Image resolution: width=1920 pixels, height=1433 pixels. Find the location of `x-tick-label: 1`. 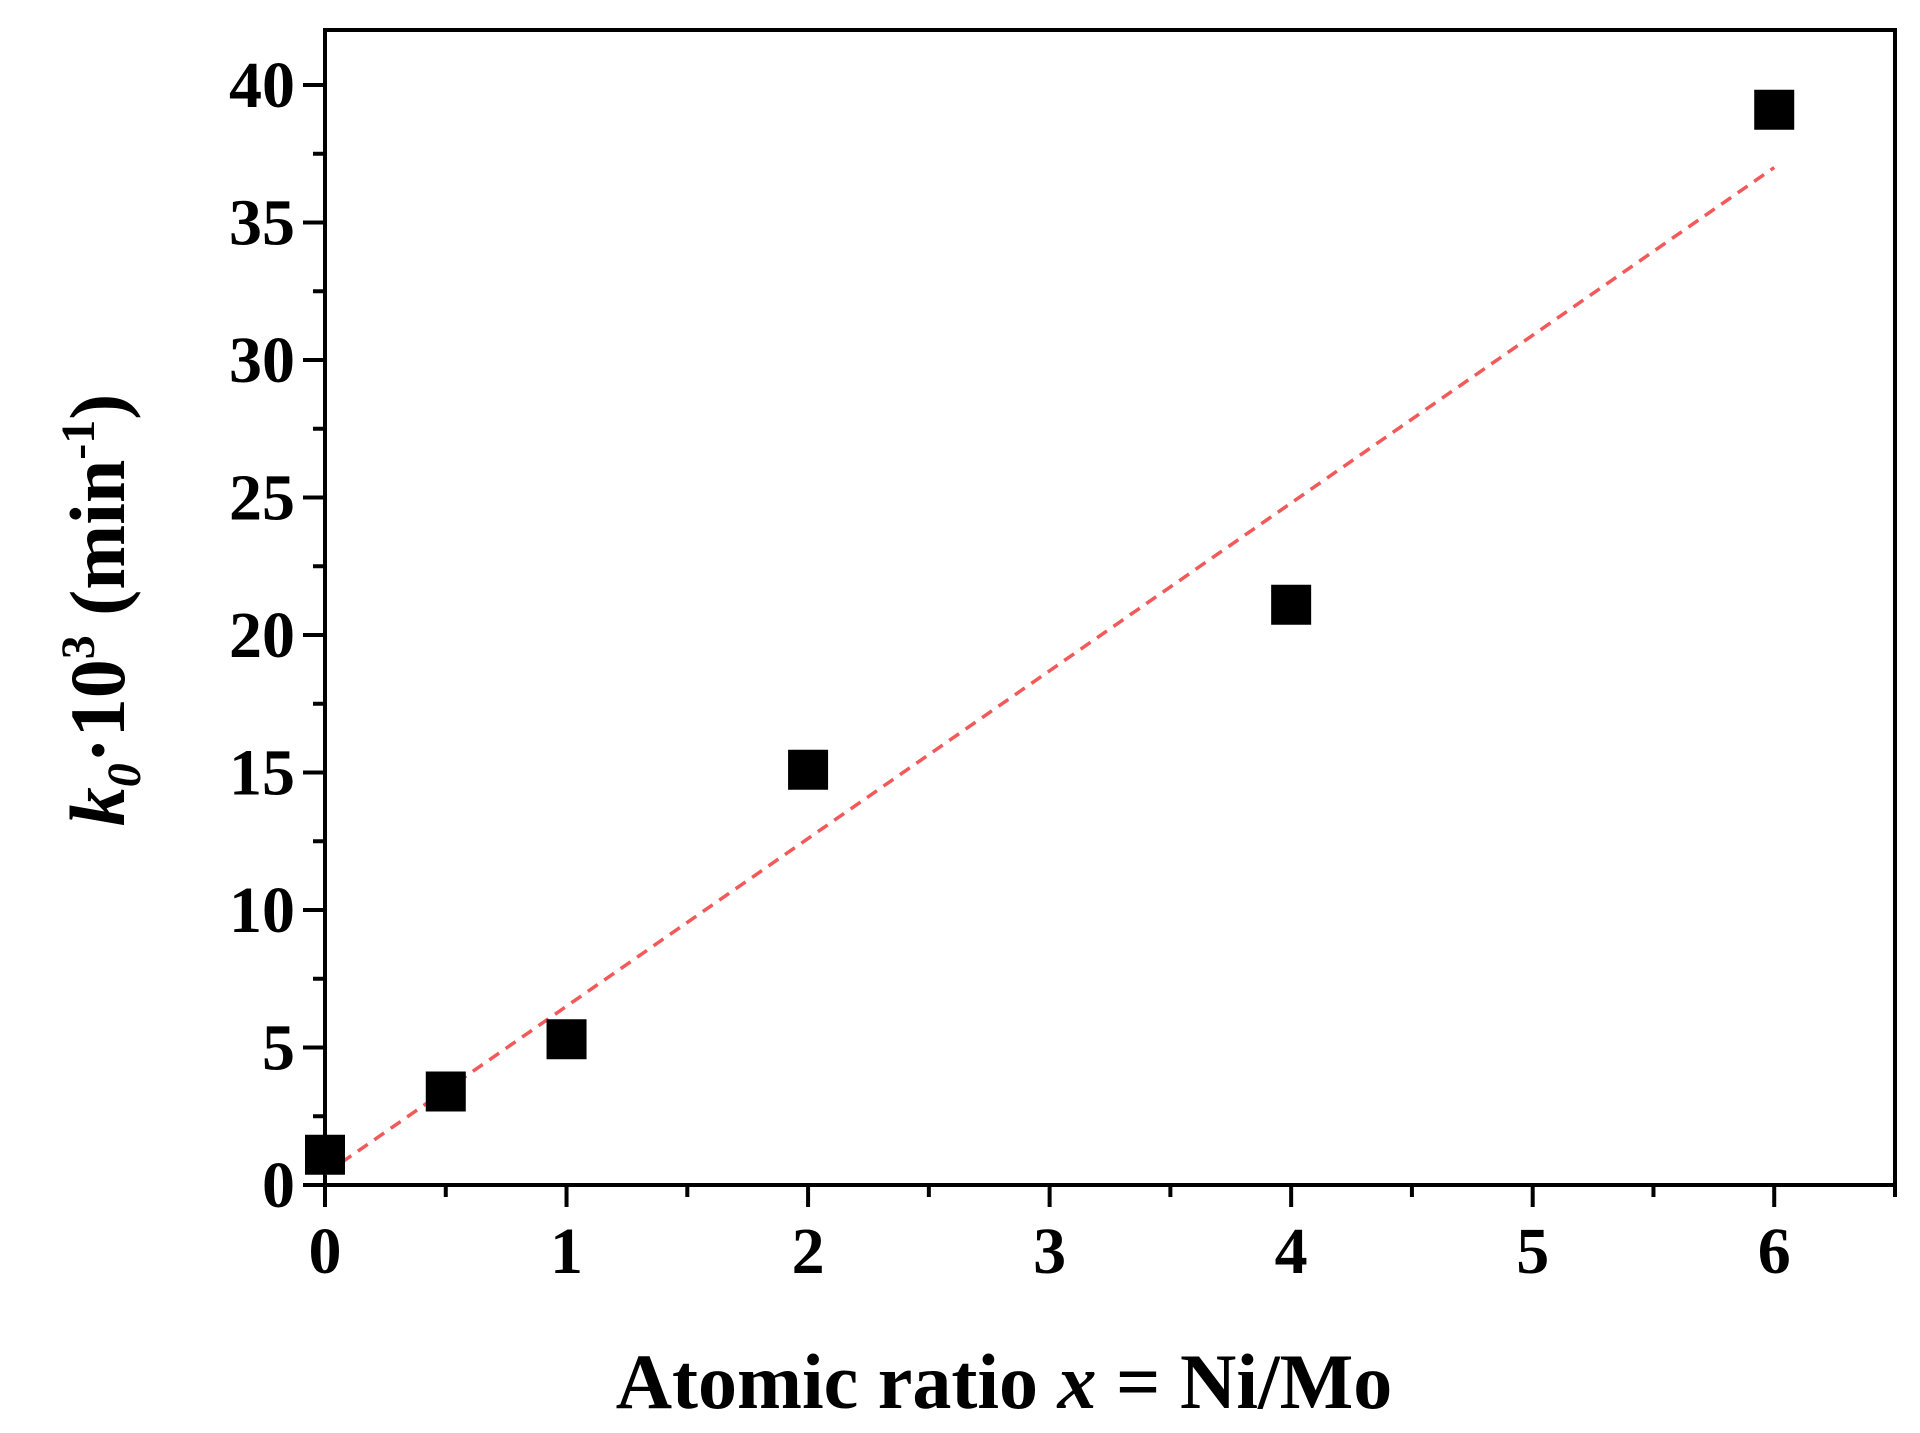

x-tick-label: 1 is located at coordinates (566, 1251).